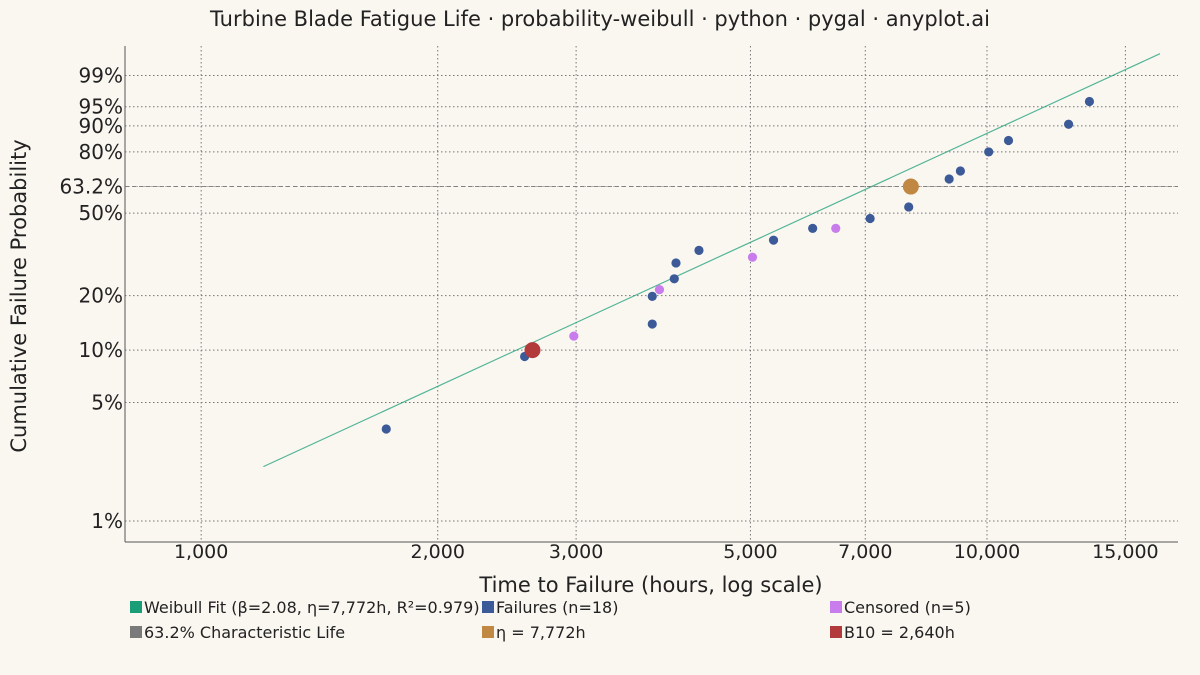  I want to click on x-tick-label: 1,000, so click(201, 552).